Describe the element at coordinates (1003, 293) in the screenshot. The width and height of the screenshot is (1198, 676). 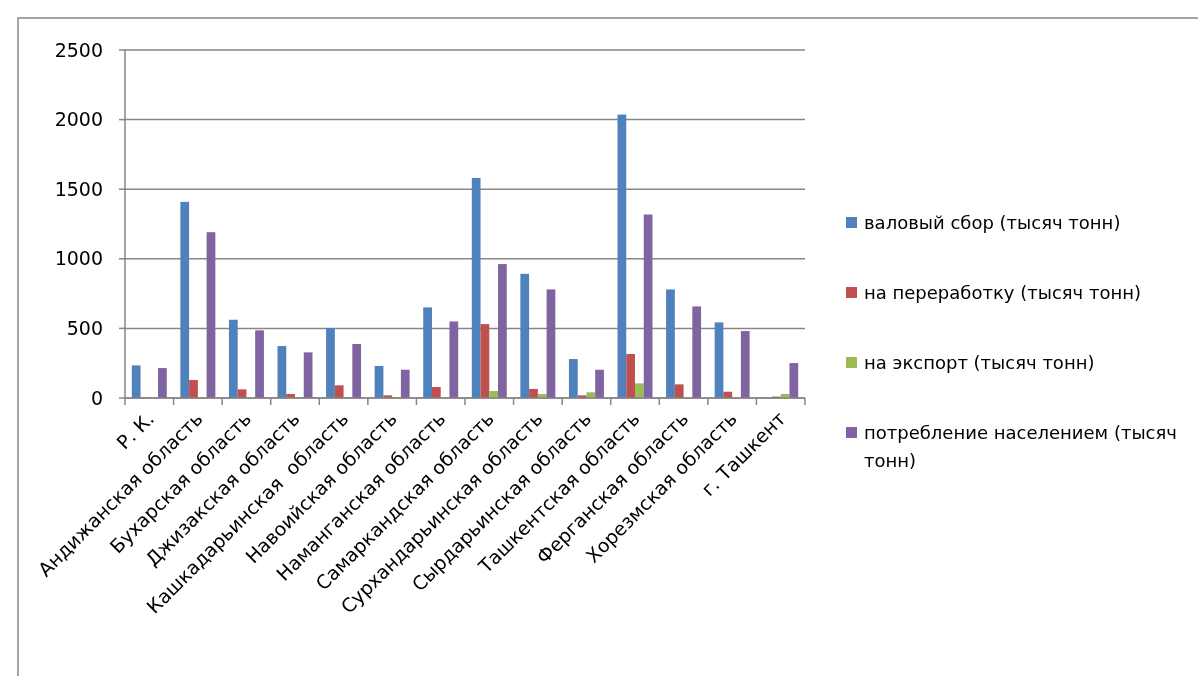
I see `legend-label: на переработку (тысяч тонн)` at that location.